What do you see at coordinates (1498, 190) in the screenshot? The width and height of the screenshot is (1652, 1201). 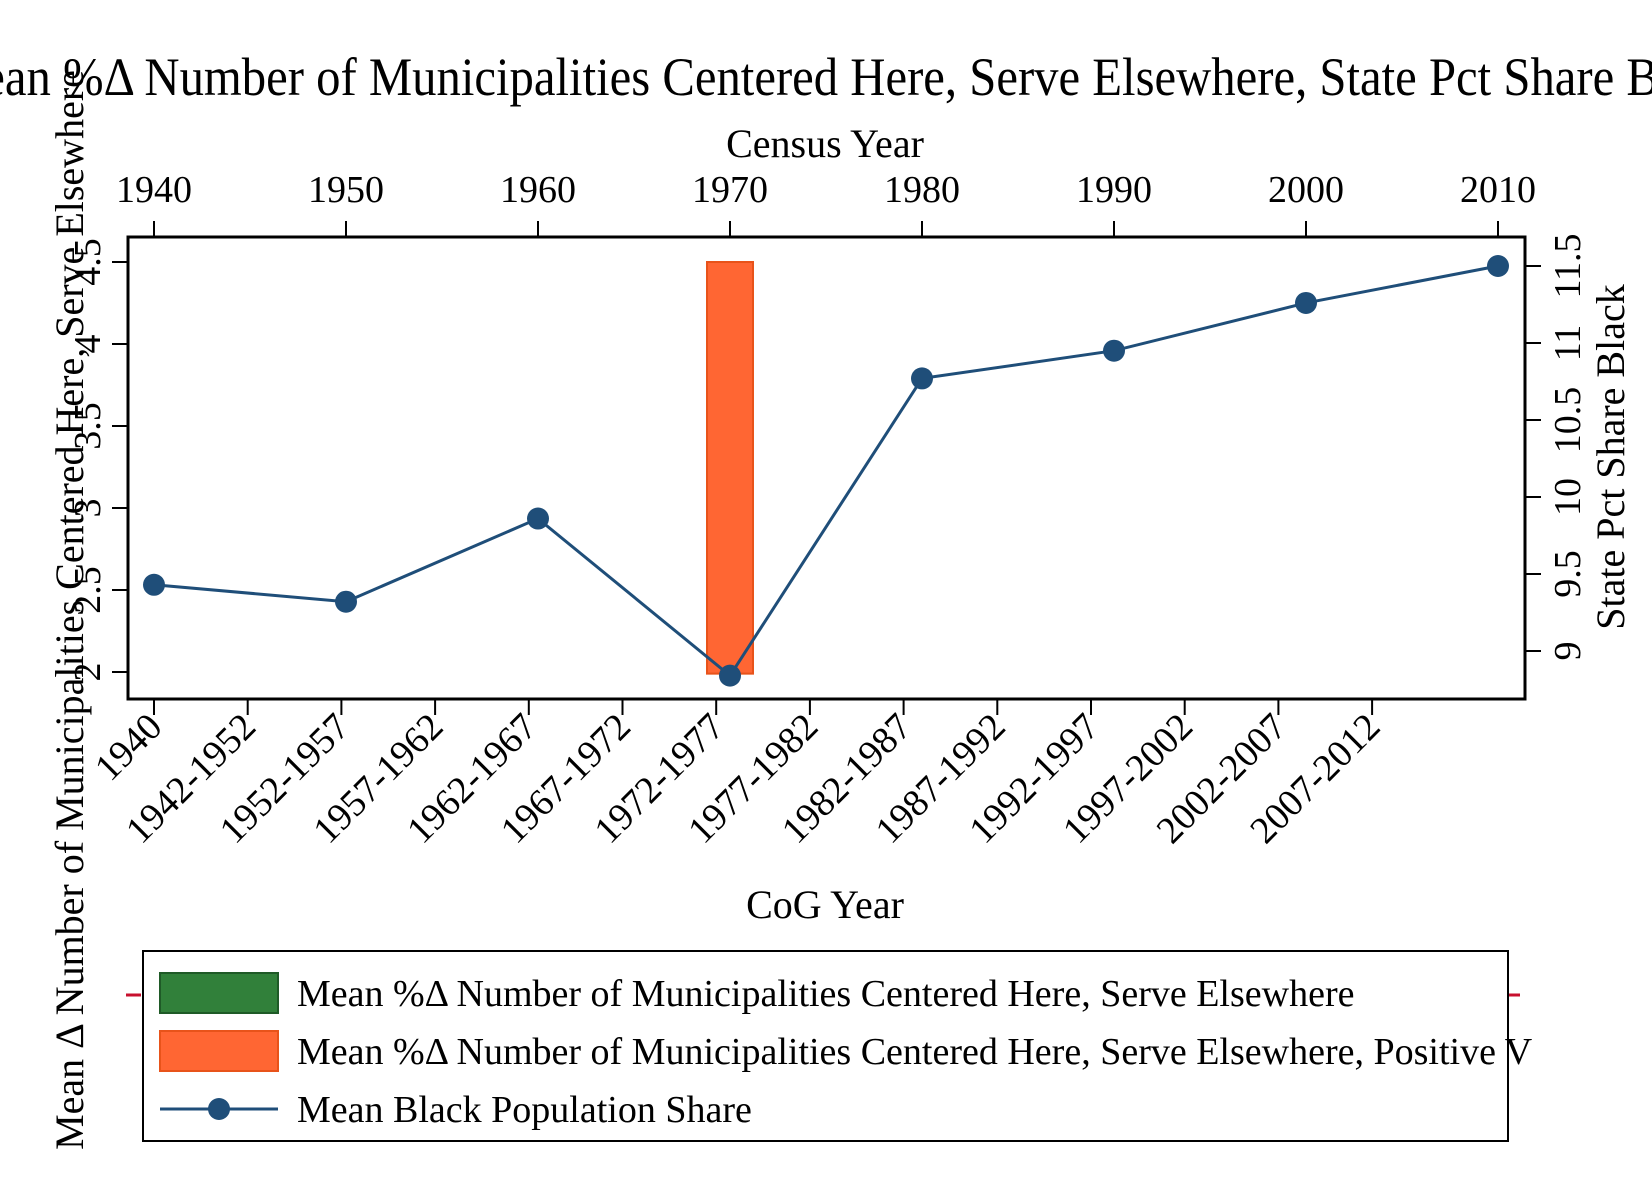 I see `top-x-tick-label: 2010` at bounding box center [1498, 190].